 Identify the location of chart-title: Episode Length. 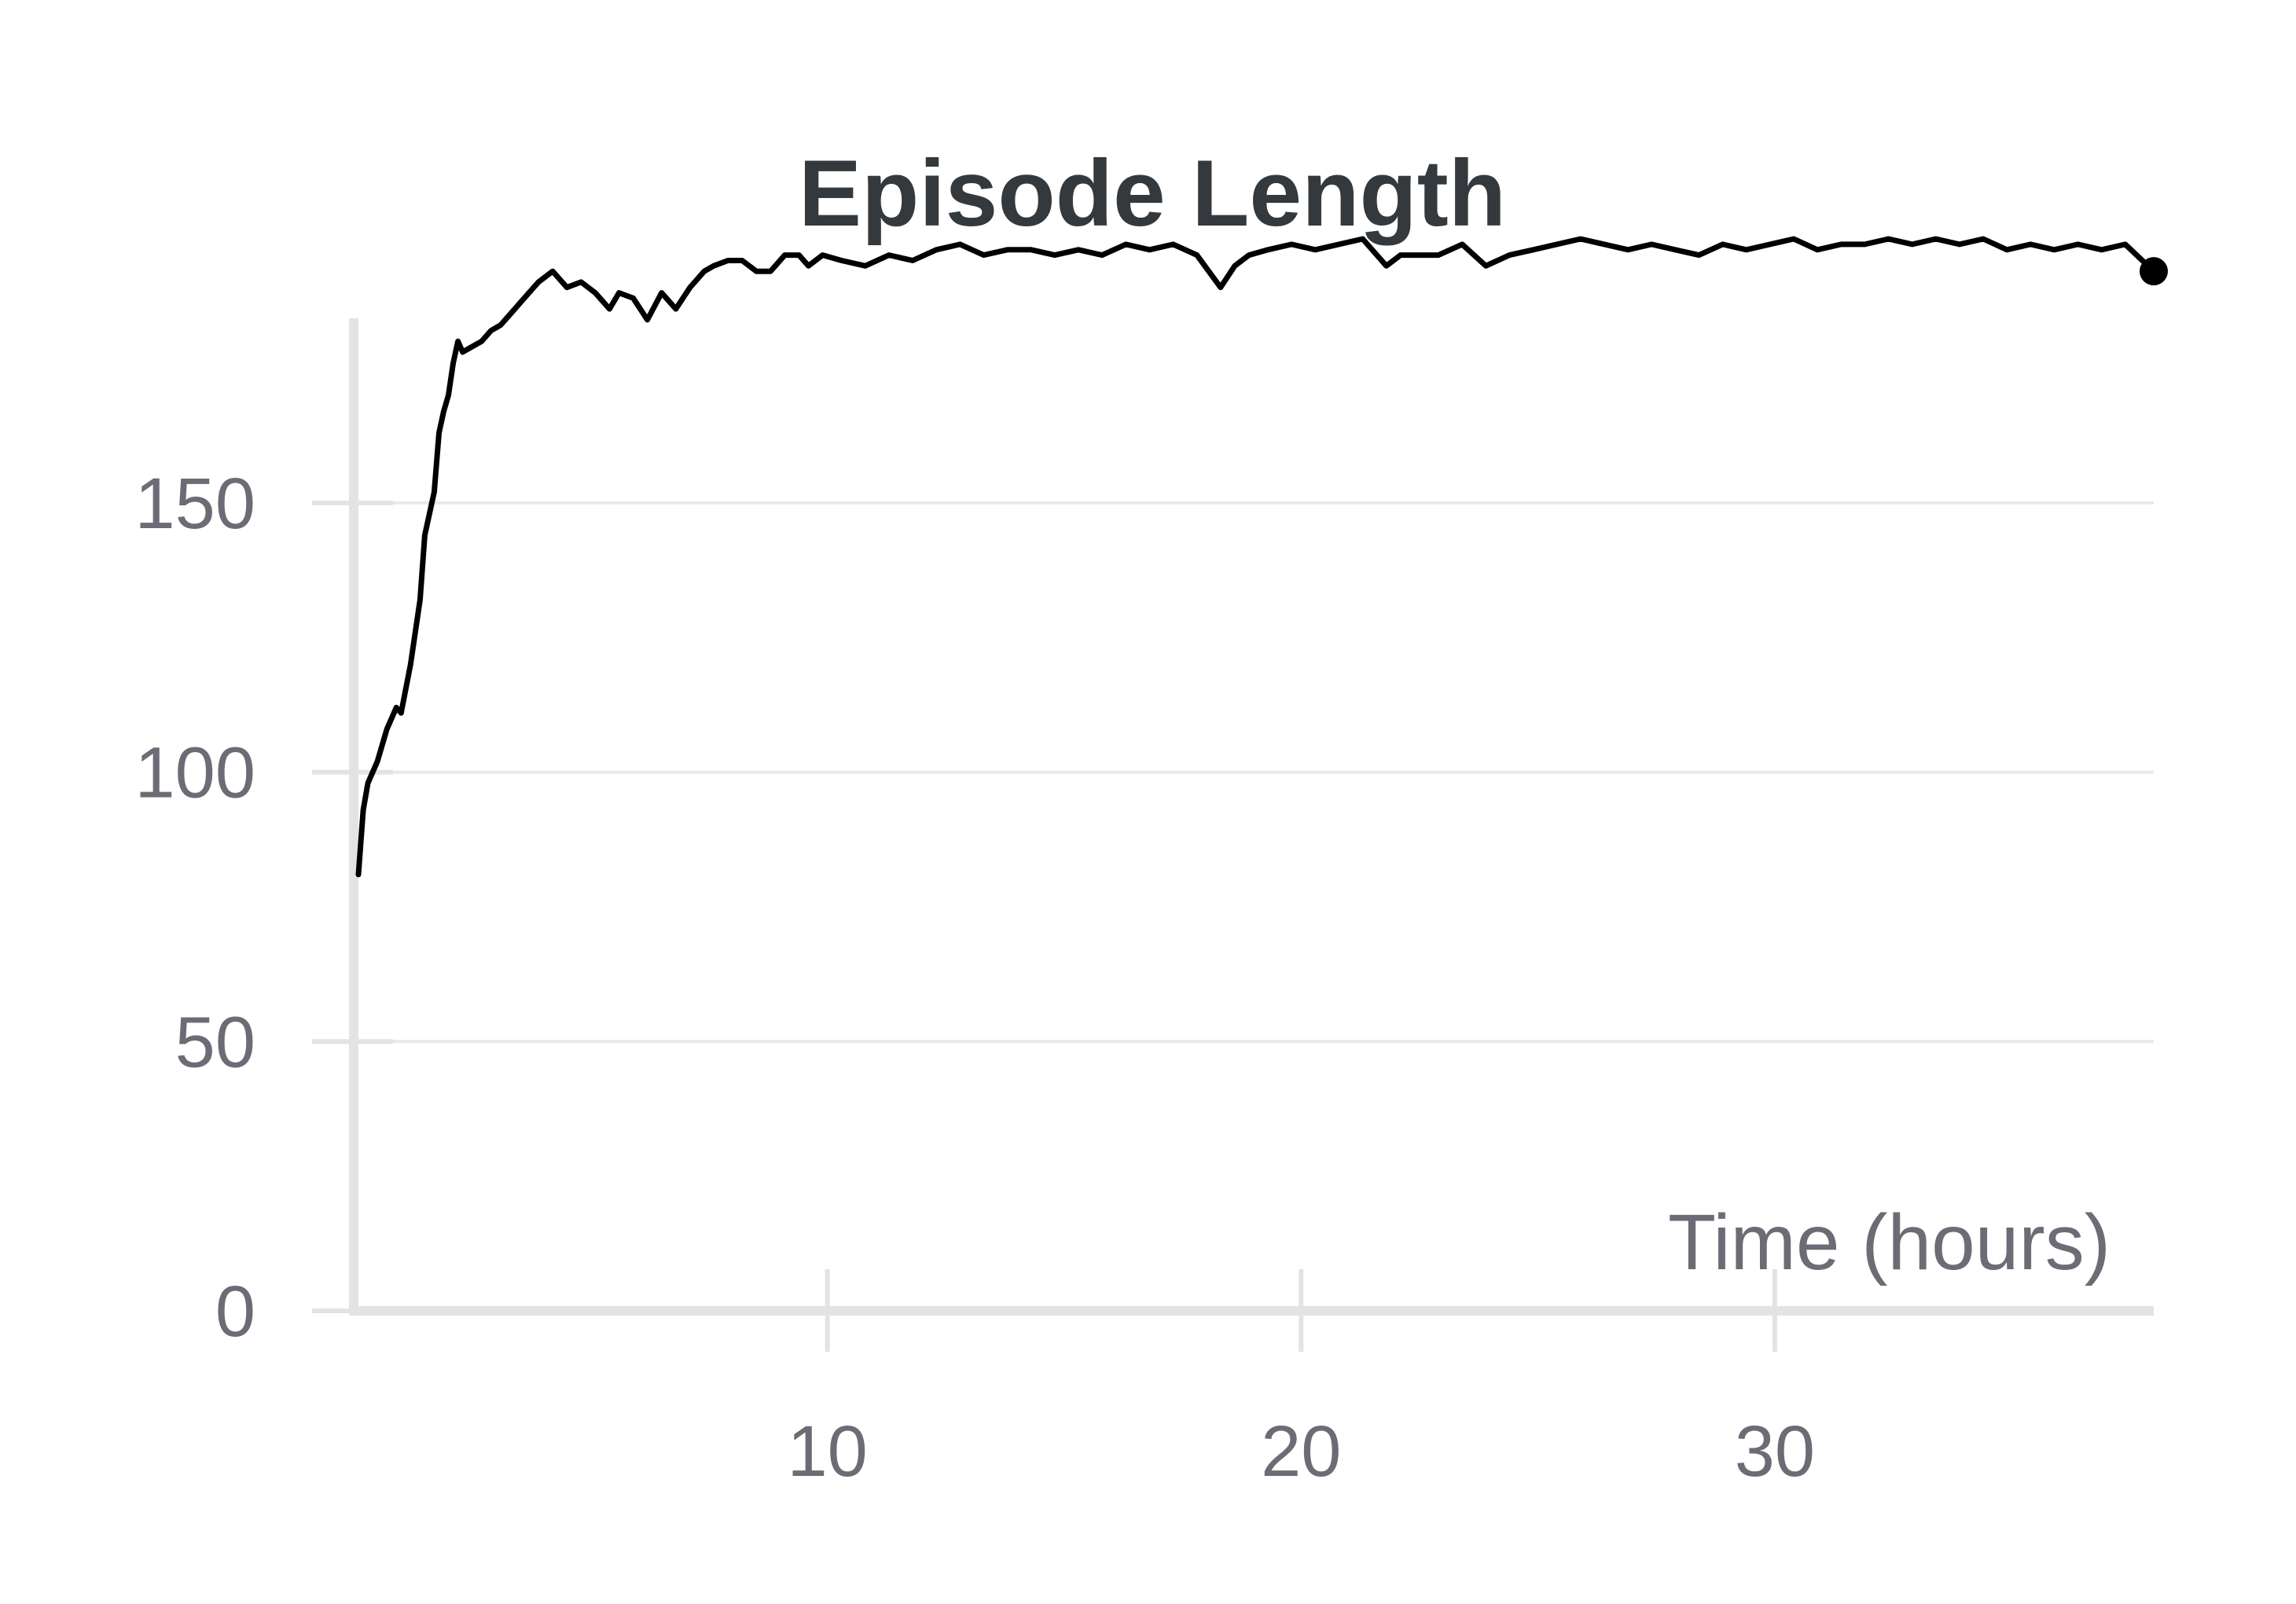
(1152, 193).